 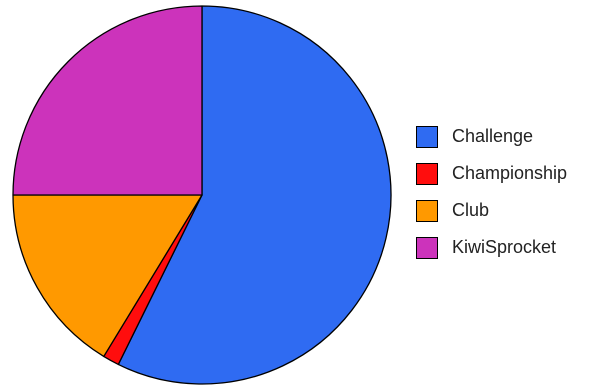 I want to click on legend-label-championship: Championship, so click(x=510, y=173).